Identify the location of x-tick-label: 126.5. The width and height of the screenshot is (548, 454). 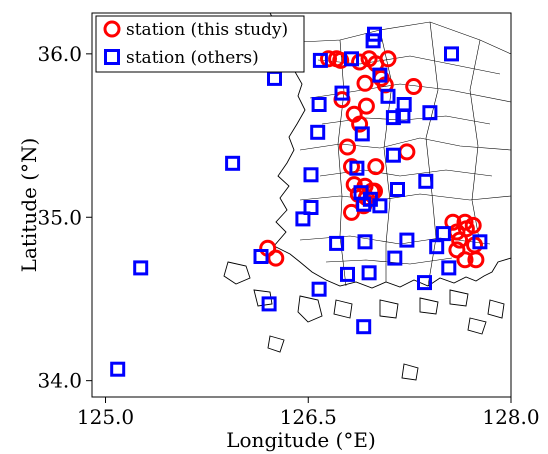
(308, 417).